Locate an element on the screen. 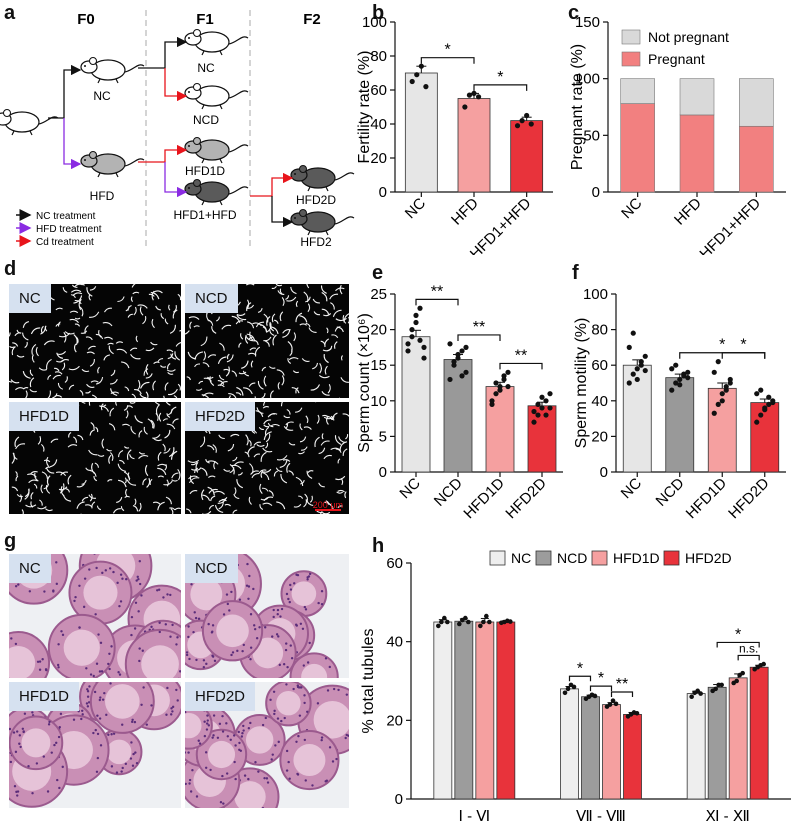 This screenshot has height=827, width=800. significance-bracket is located at coordinates (447, 60).